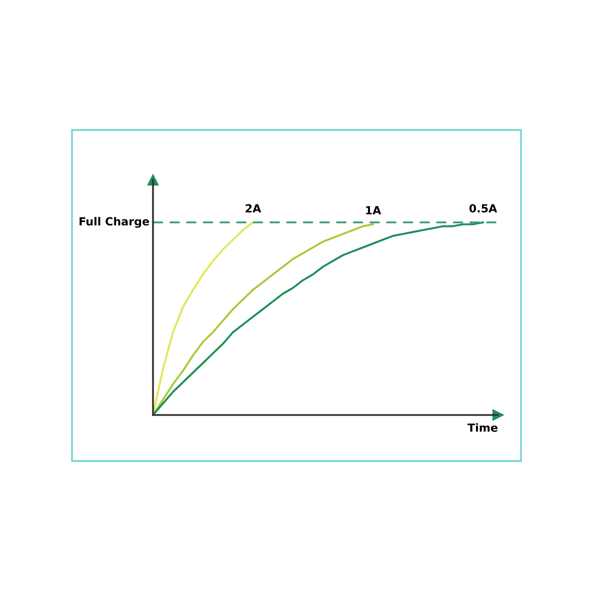 The width and height of the screenshot is (600, 600). Describe the element at coordinates (115, 222) in the screenshot. I see `ref-line-label: Full Charge` at that location.